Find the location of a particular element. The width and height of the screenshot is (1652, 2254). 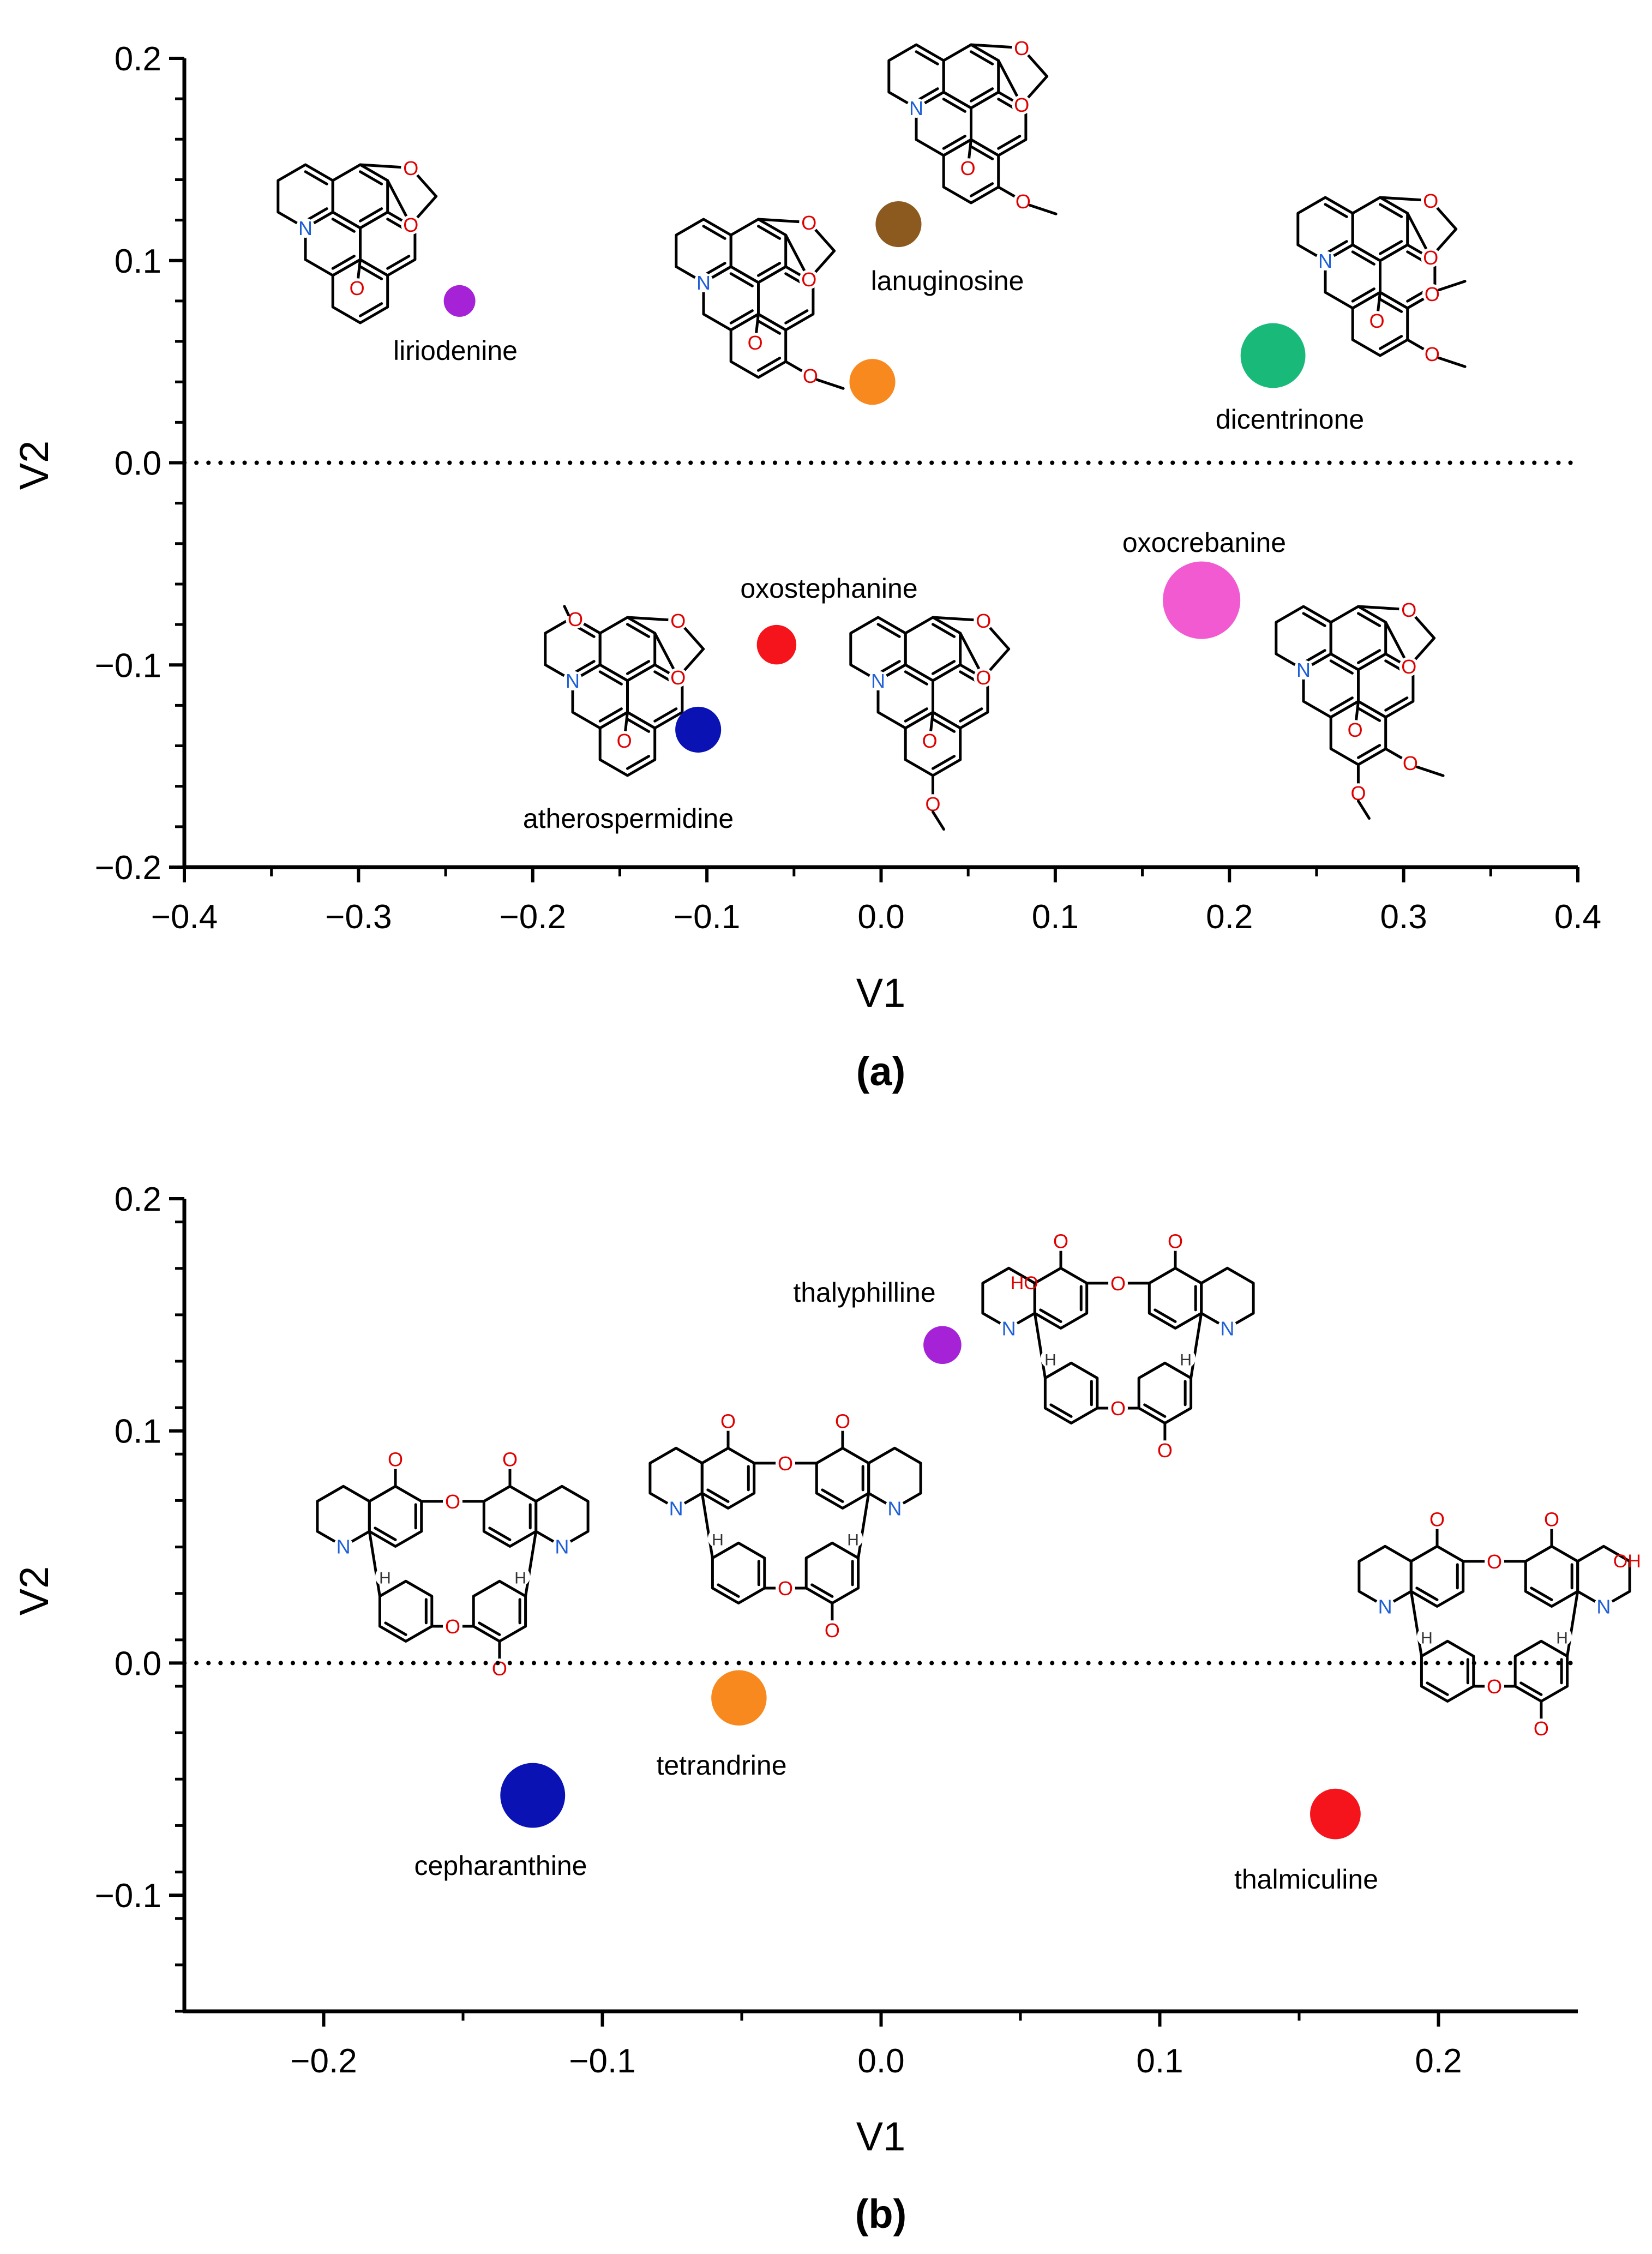

cepharanthine-structure: N N O O H H O O O is located at coordinates (453, 1564).